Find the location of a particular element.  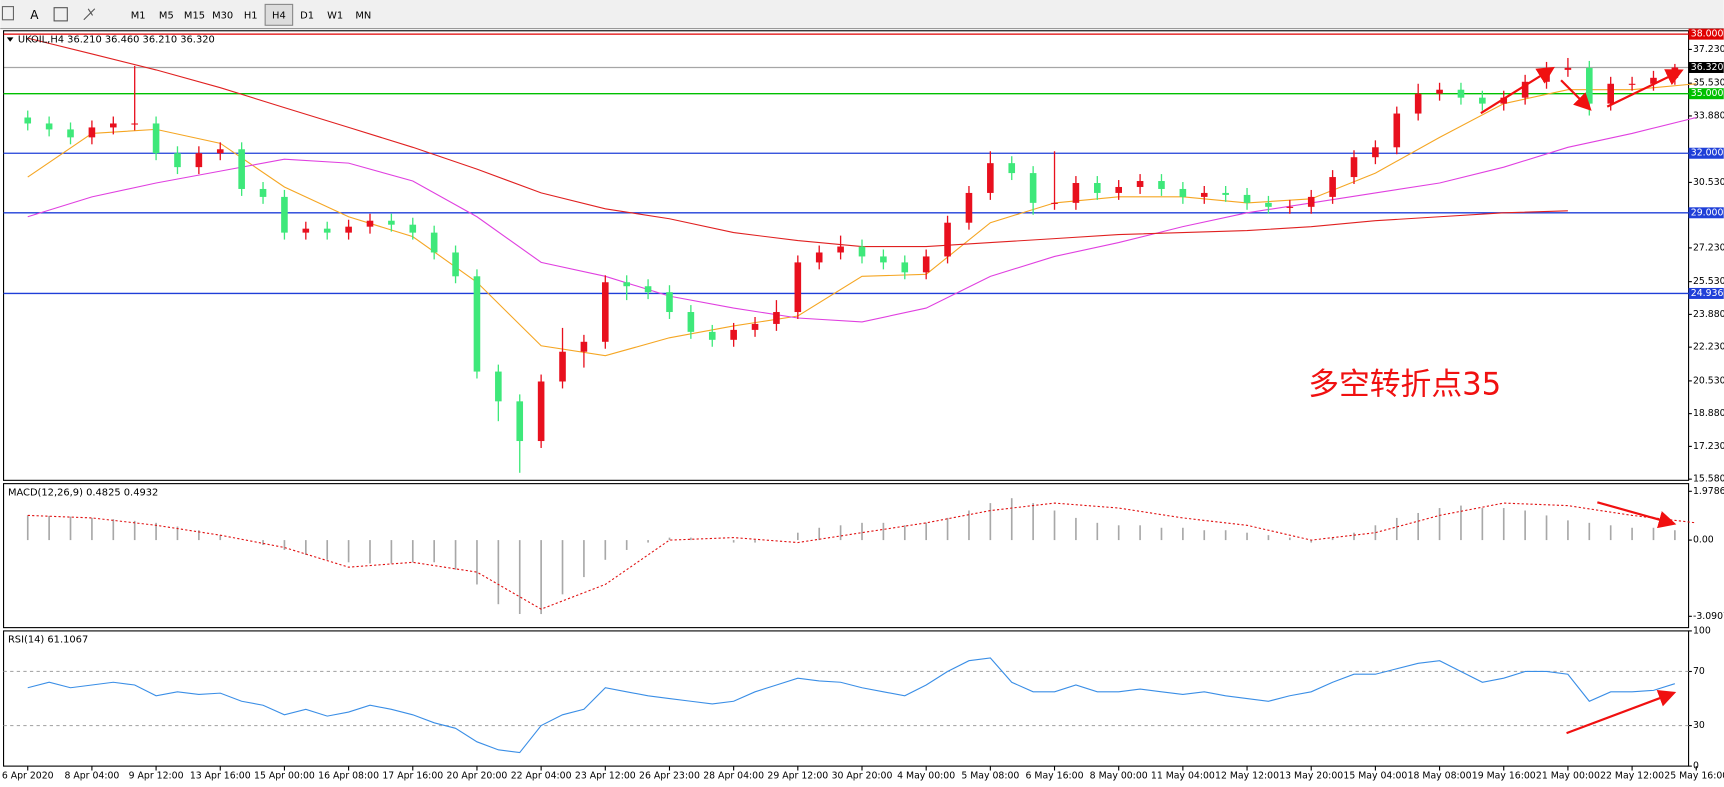

y-tick-label: 70 is located at coordinates (1699, 671).